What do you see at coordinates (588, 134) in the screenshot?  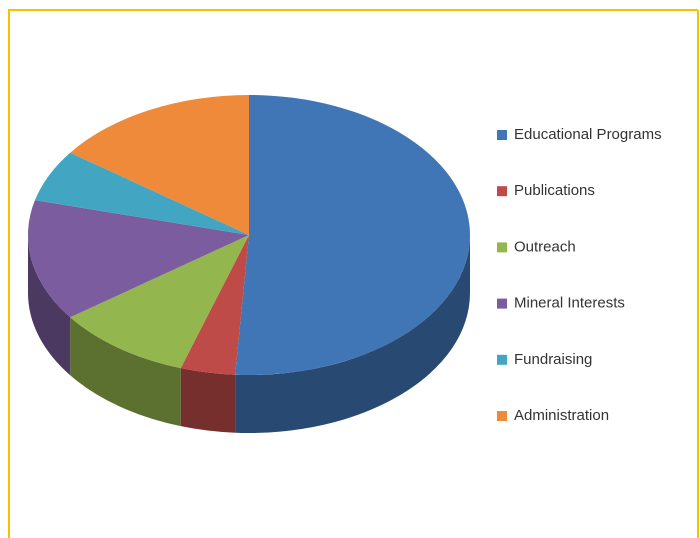 I see `legend-label: Educational Programs` at bounding box center [588, 134].